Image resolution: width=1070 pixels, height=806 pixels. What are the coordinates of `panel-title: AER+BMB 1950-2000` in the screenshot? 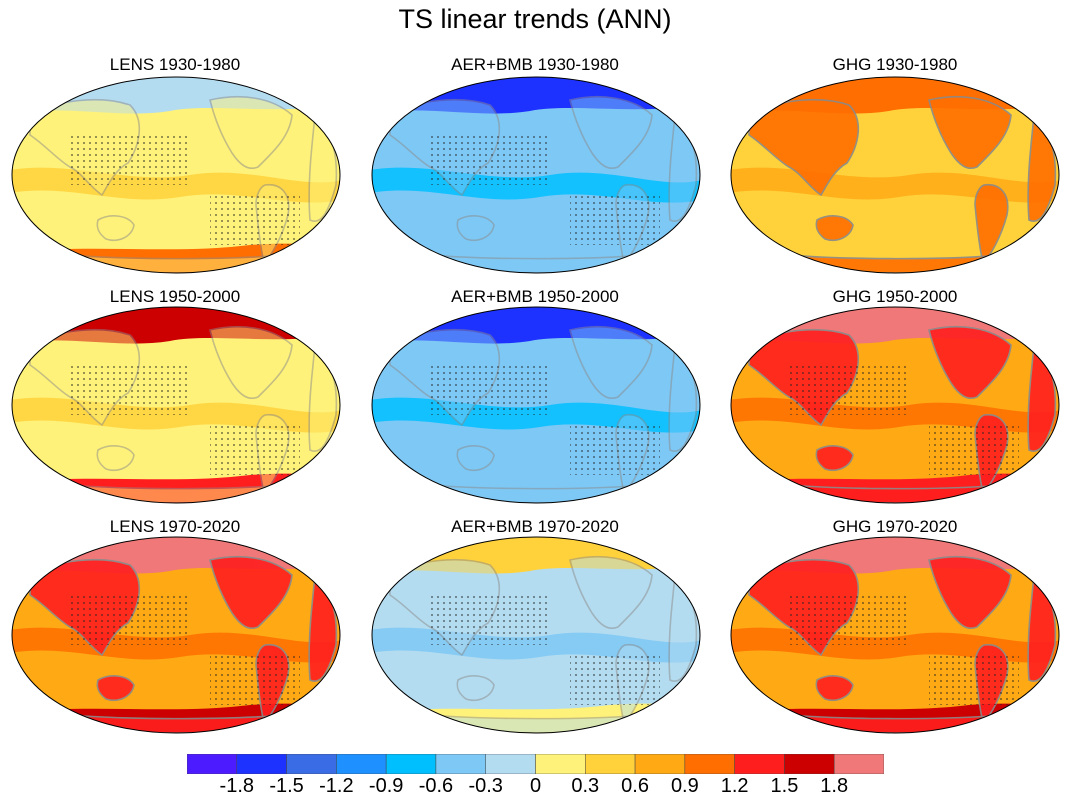 It's located at (535, 296).